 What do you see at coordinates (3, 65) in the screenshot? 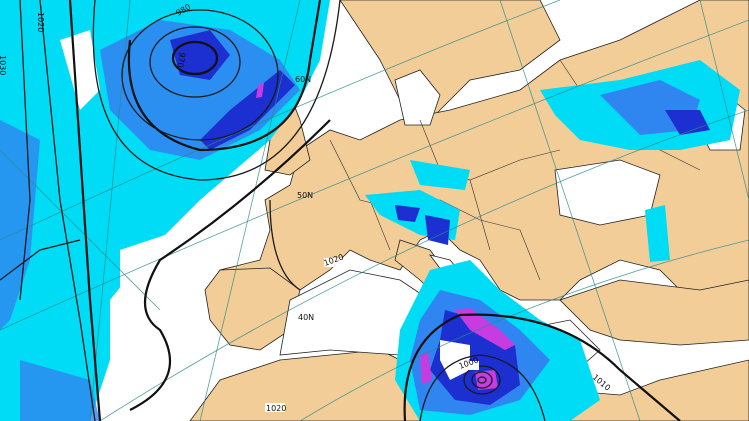
I see `isobar-label: 1030` at bounding box center [3, 65].